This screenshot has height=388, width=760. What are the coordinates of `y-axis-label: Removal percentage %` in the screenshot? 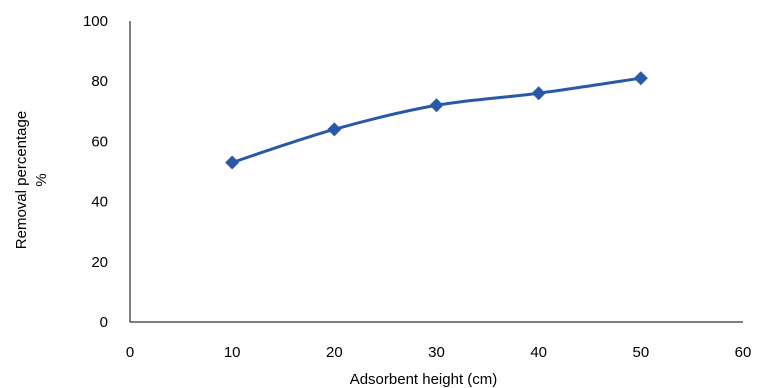 It's located at (31, 180).